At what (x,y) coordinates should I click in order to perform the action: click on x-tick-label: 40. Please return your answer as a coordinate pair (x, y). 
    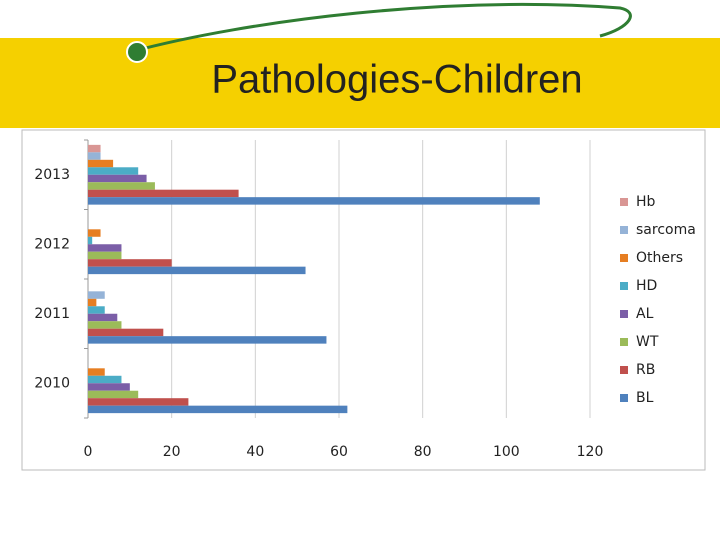
    Looking at the image, I should click on (255, 452).